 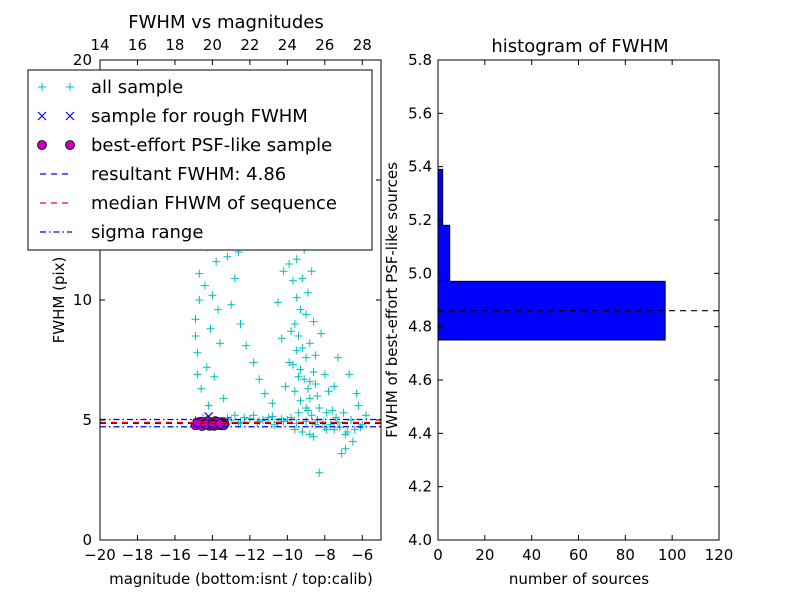 I want to click on top-tick-label: 14, so click(x=99, y=45).